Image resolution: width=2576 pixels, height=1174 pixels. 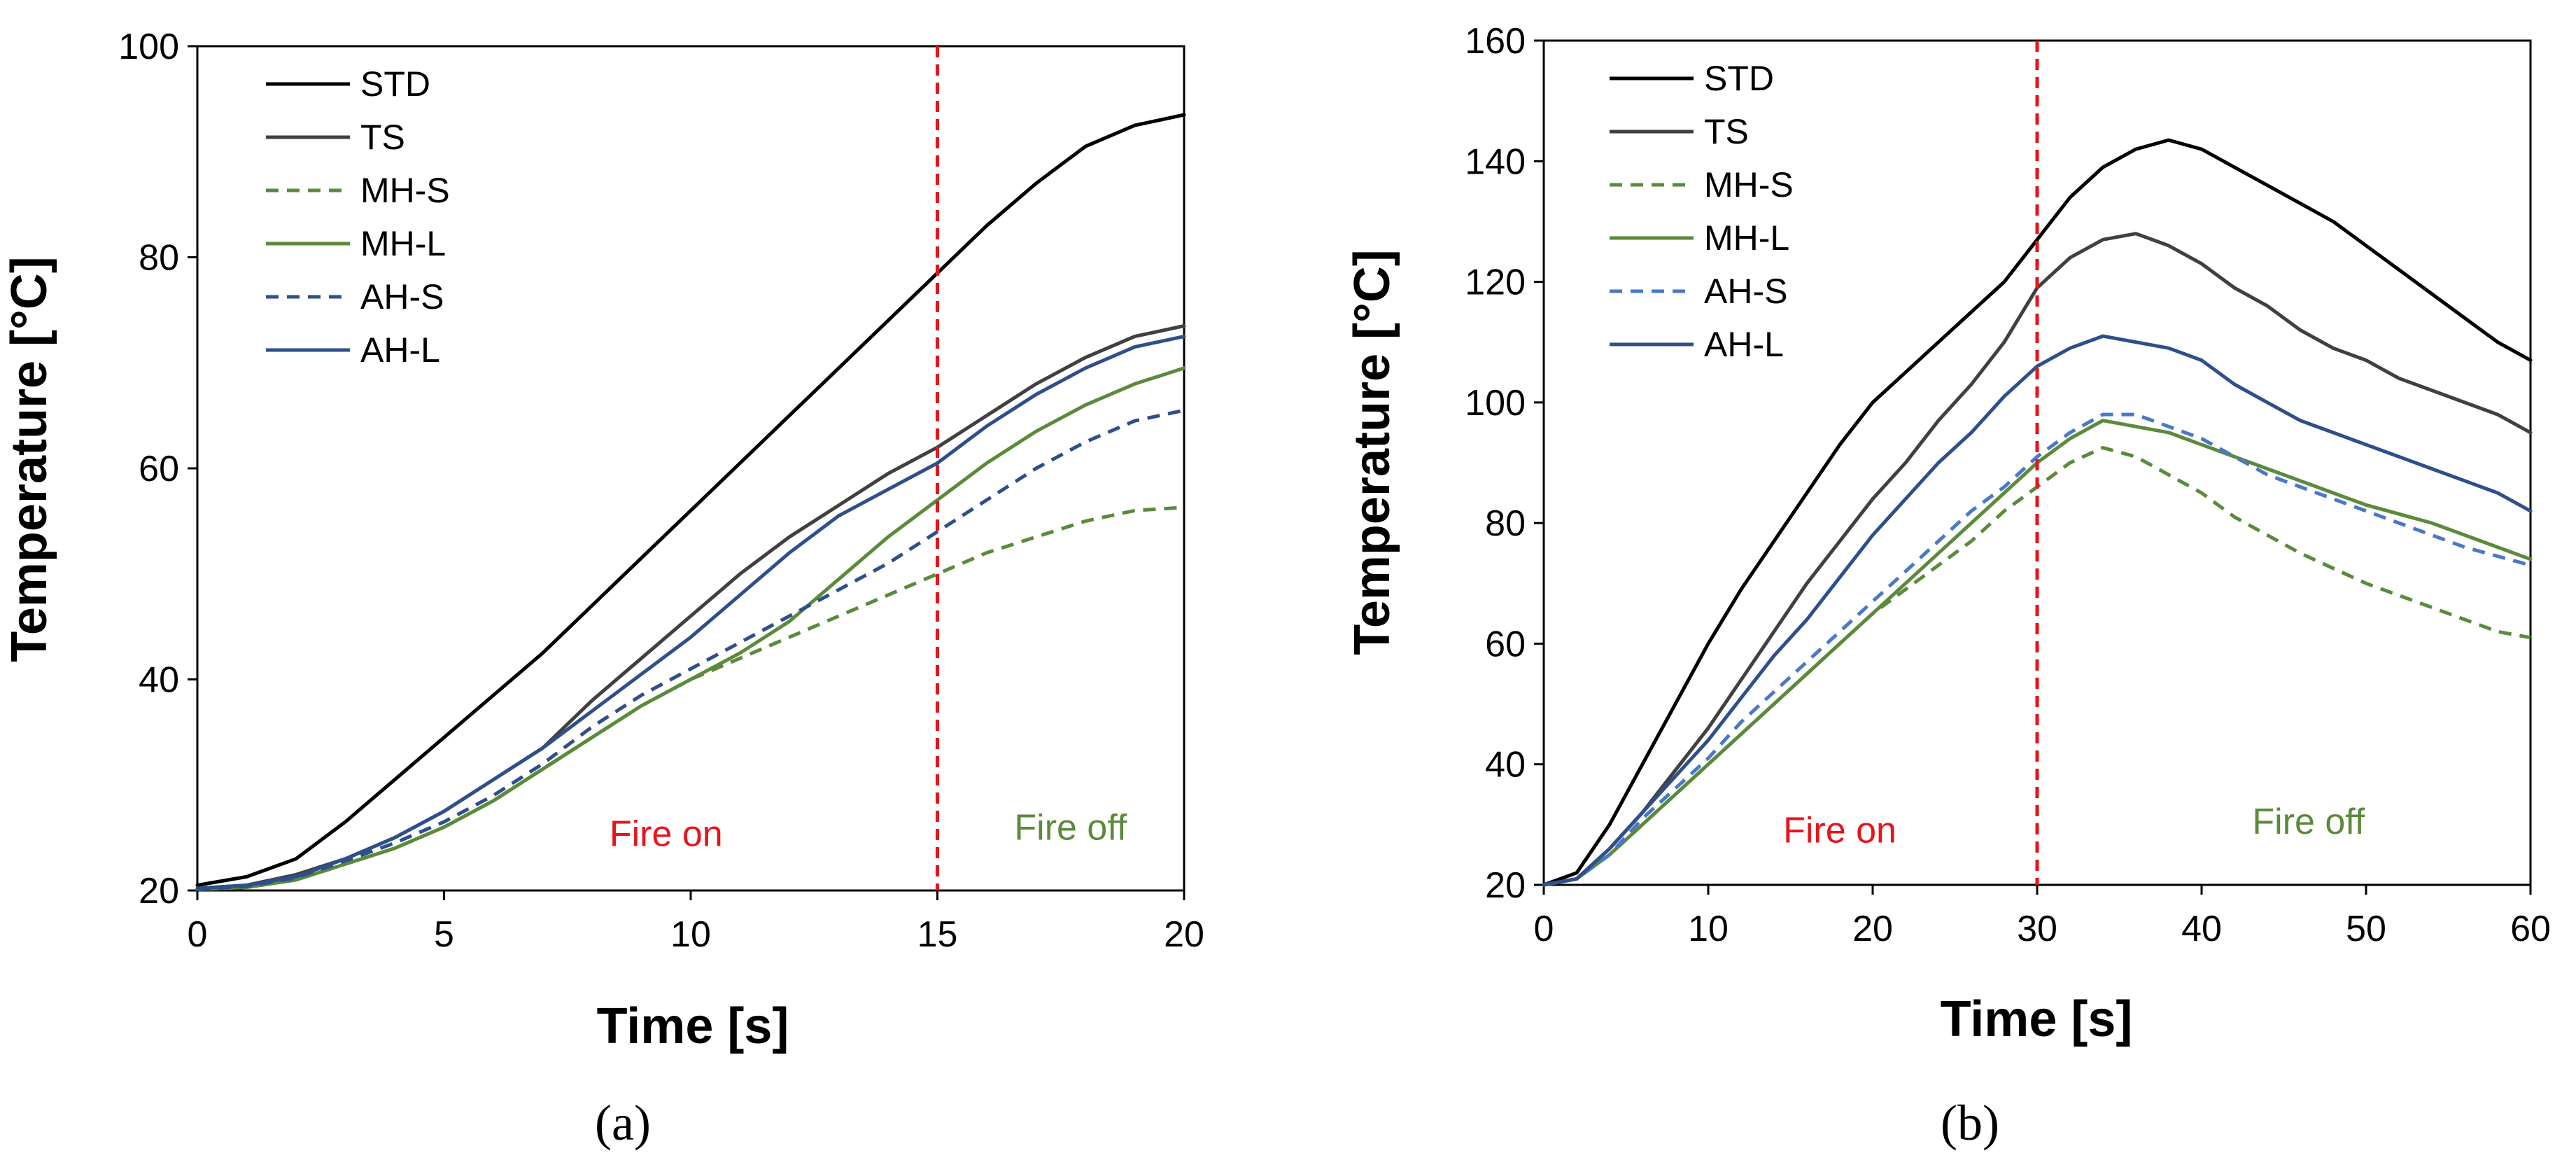 I want to click on legend-label-b-mh-l: MH-L, so click(x=1746, y=238).